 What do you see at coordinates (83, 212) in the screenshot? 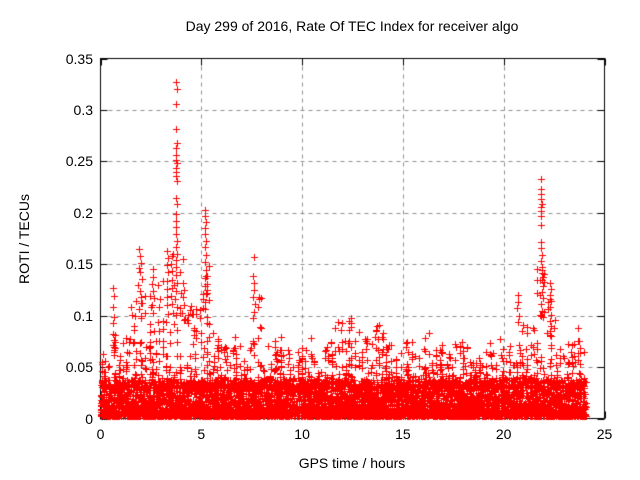
I see `y-tick-label: 0.2` at bounding box center [83, 212].